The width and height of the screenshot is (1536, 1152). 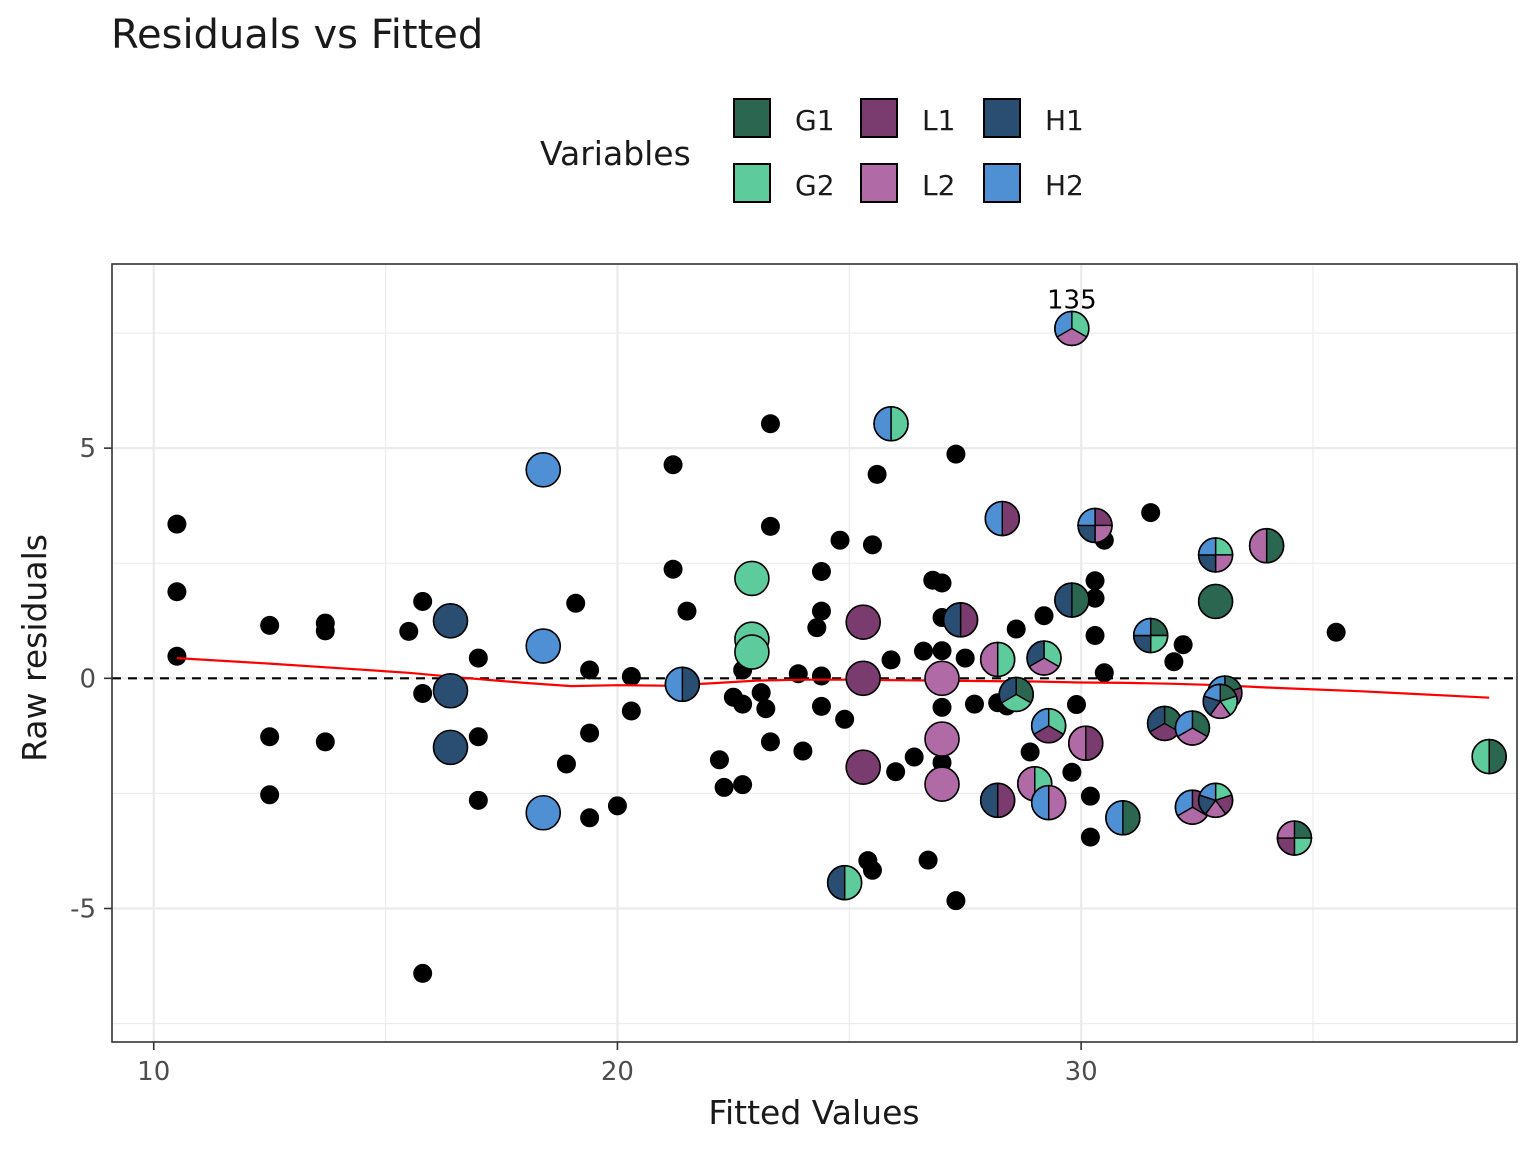 What do you see at coordinates (815, 185) in the screenshot?
I see `legend-label-g2: G2` at bounding box center [815, 185].